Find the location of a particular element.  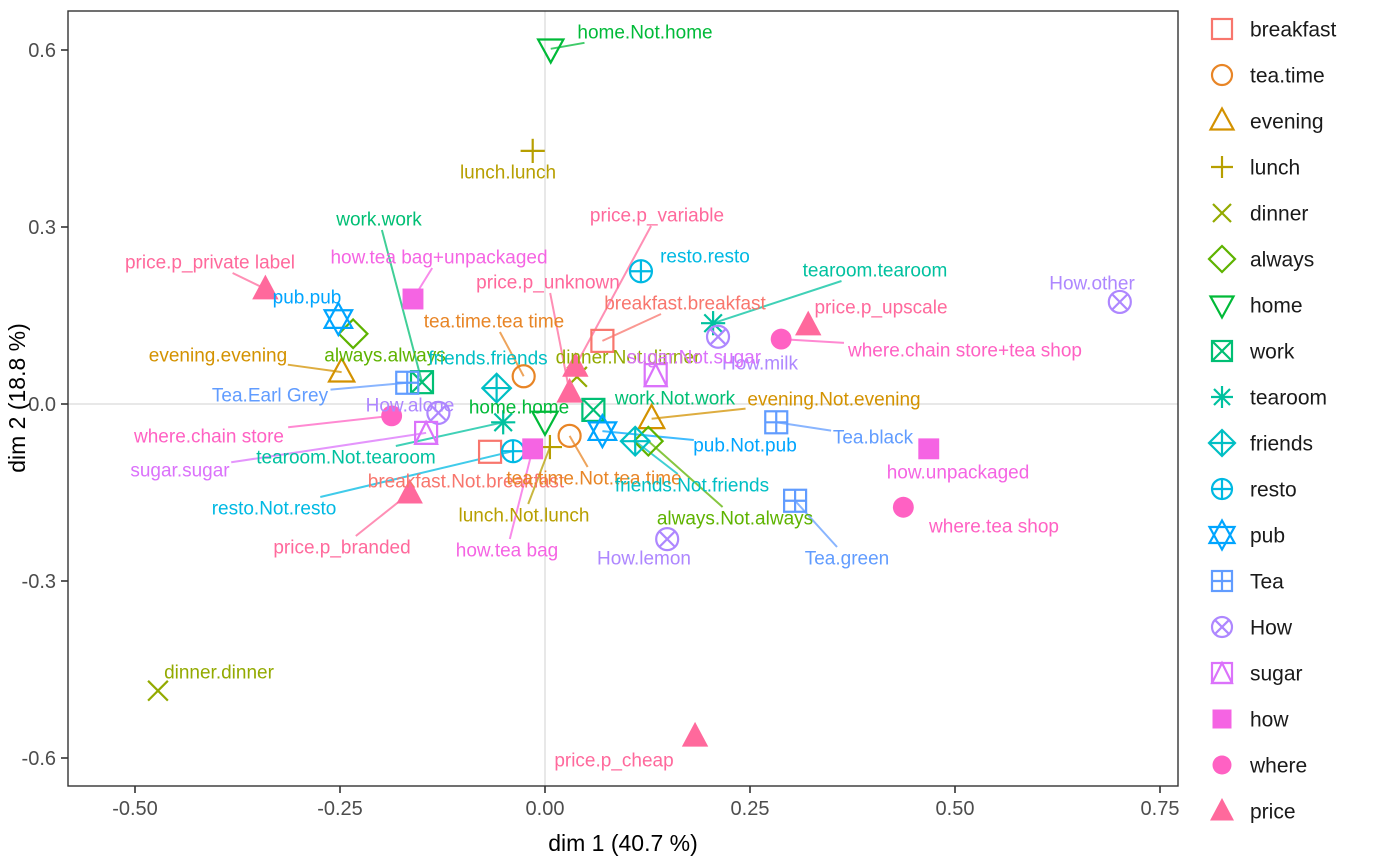

point-label: how.tea bag+unpackaged is located at coordinates (438, 257).